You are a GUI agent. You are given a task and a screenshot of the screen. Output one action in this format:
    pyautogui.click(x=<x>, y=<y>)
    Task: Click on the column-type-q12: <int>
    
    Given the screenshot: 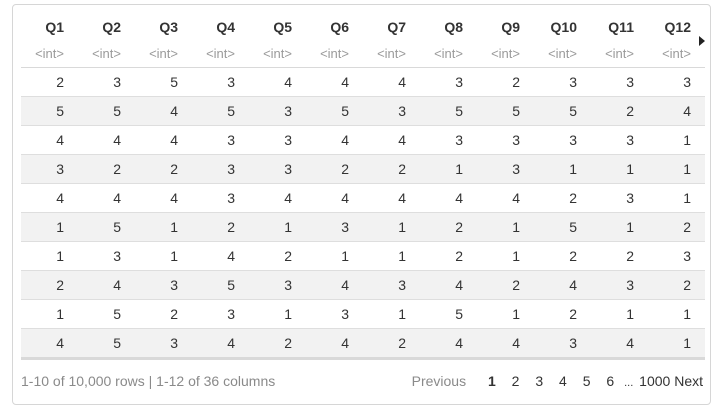 What is the action you would take?
    pyautogui.click(x=676, y=53)
    